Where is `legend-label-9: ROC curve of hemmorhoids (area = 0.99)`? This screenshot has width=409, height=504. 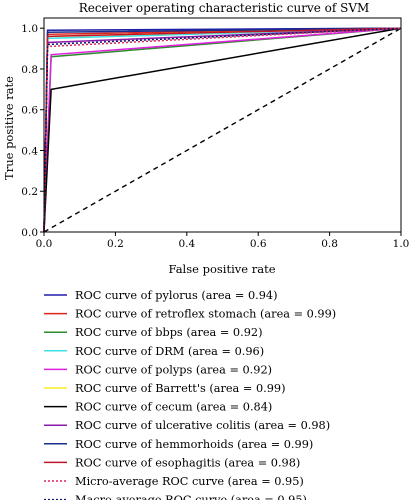
legend-label-9: ROC curve of hemmorhoids (area = 0.99) is located at coordinates (194, 444).